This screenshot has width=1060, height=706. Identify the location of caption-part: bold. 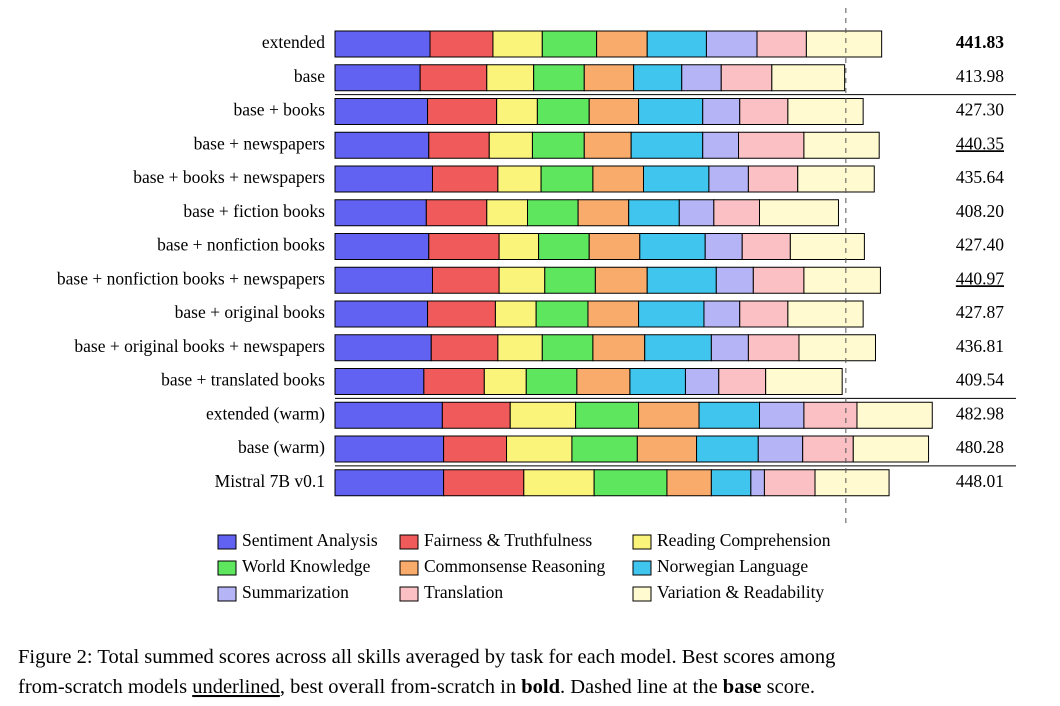
(540, 687).